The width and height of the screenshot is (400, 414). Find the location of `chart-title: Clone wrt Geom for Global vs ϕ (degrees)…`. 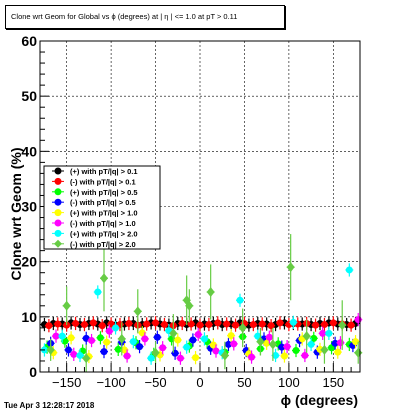

chart-title: Clone wrt Geom for Global vs ϕ (degrees)… is located at coordinates (145, 17).